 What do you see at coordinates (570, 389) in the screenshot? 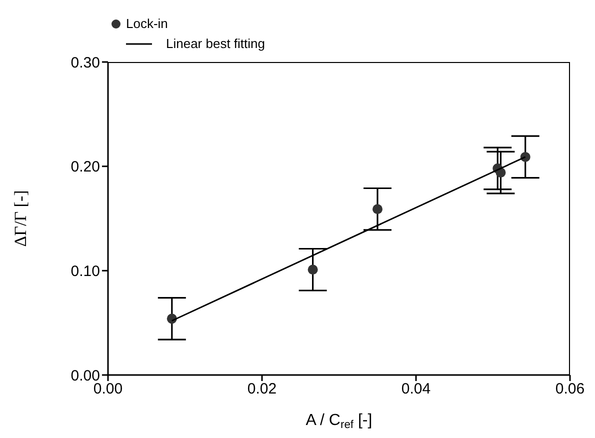
I see `x-tick-label: 0.06` at bounding box center [570, 389].